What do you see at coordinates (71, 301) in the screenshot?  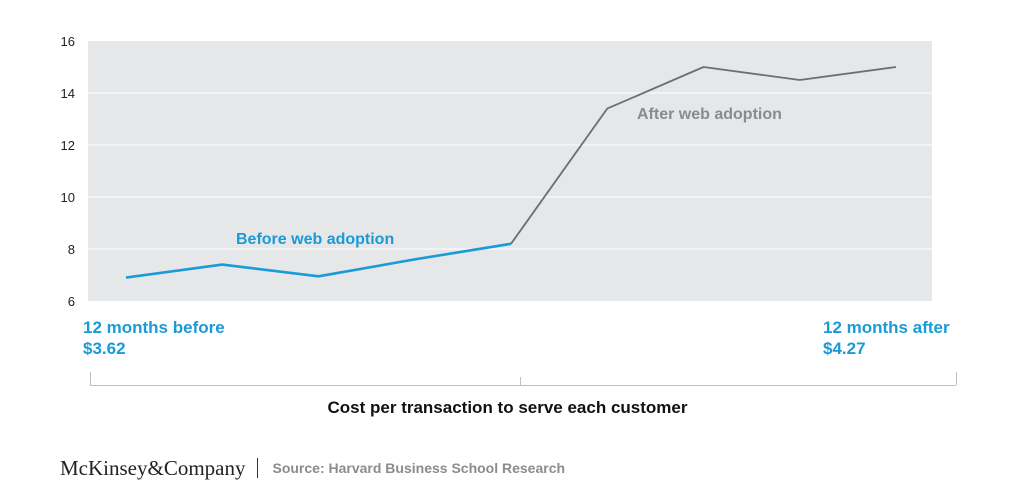 I see `y-tick-label: 6` at bounding box center [71, 301].